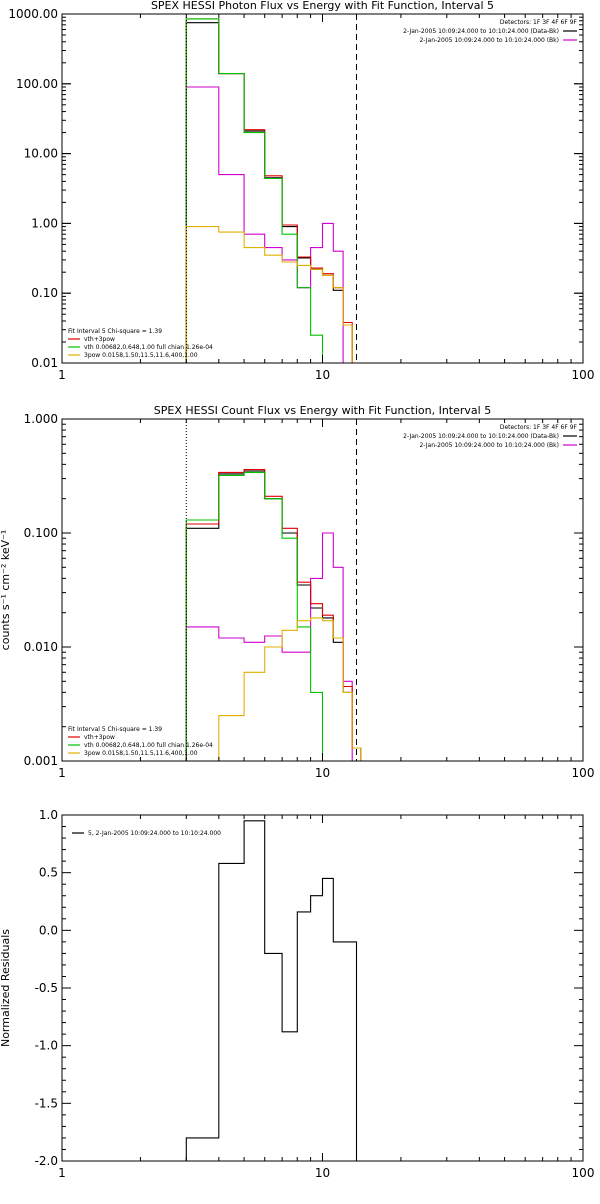 Image resolution: width=600 pixels, height=1204 pixels. What do you see at coordinates (41, 647) in the screenshot?
I see `y-tick-label: 0.010` at bounding box center [41, 647].